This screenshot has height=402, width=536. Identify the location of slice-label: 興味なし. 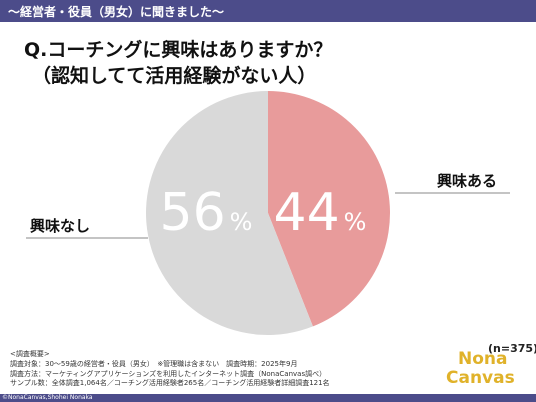
(60, 226).